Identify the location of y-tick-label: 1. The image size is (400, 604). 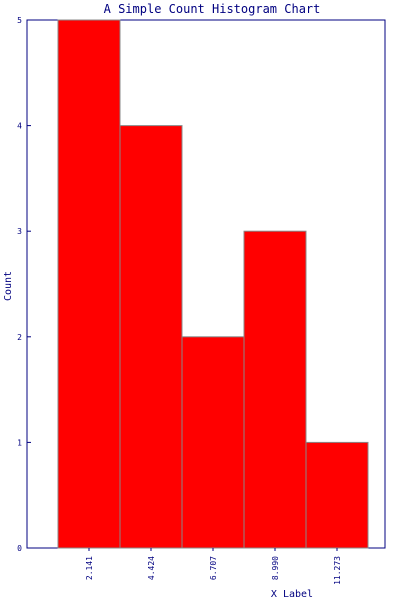
(19, 442).